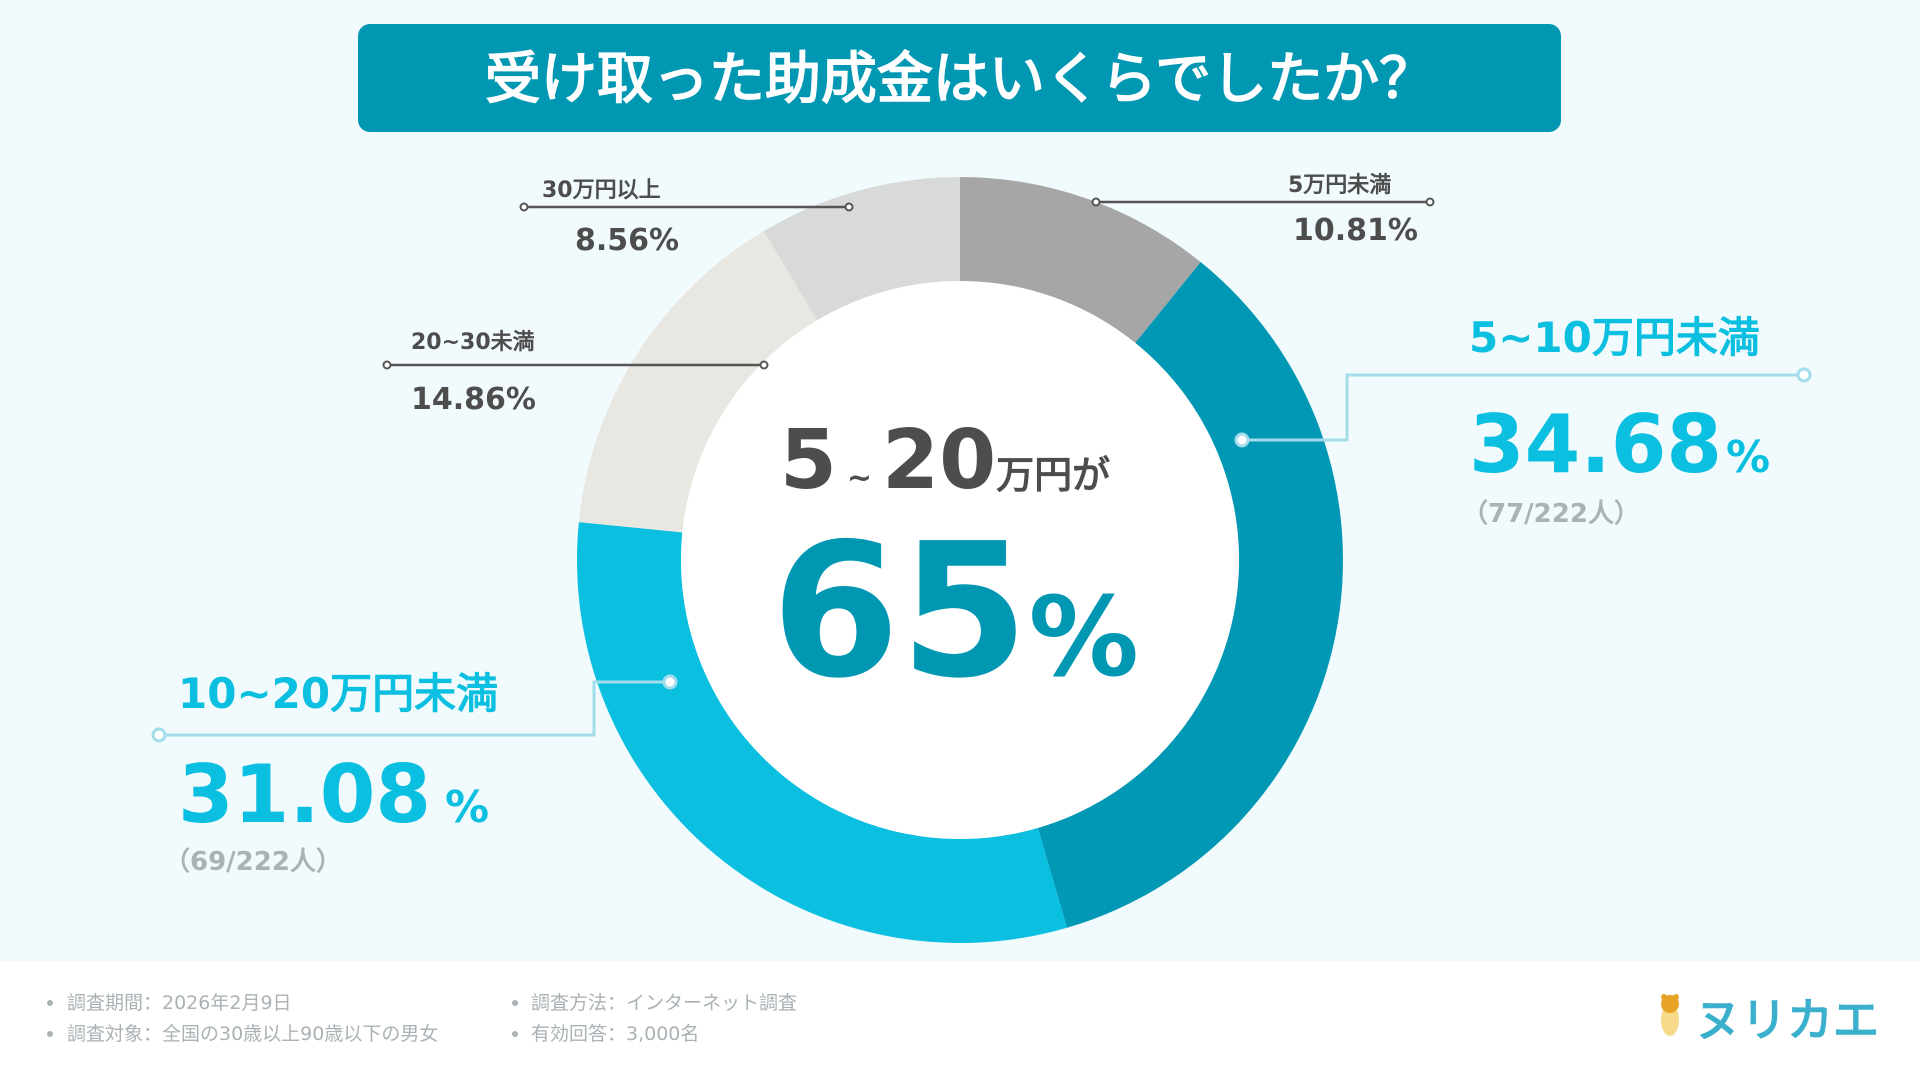 This screenshot has height=1080, width=1920. What do you see at coordinates (1551, 514) in the screenshot?
I see `slice-count: （77/222人）` at bounding box center [1551, 514].